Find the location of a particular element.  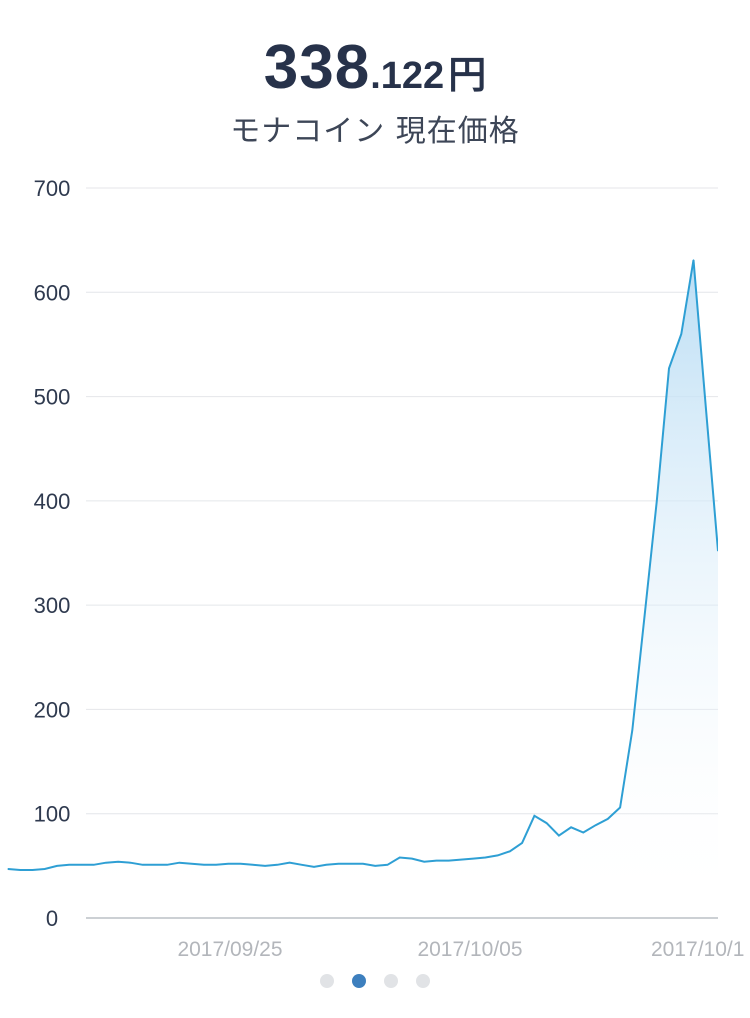

y-tick-label: 400 is located at coordinates (52, 501).